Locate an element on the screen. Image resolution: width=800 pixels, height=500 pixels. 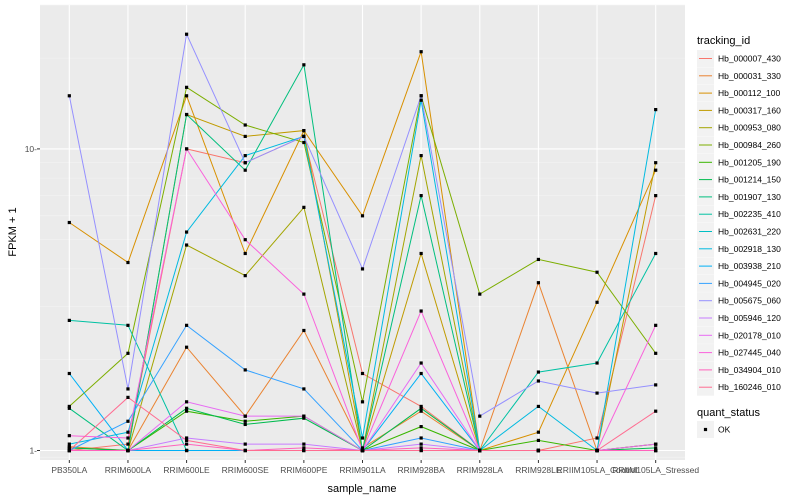
x-axis-title: sample_name is located at coordinates (361, 489).